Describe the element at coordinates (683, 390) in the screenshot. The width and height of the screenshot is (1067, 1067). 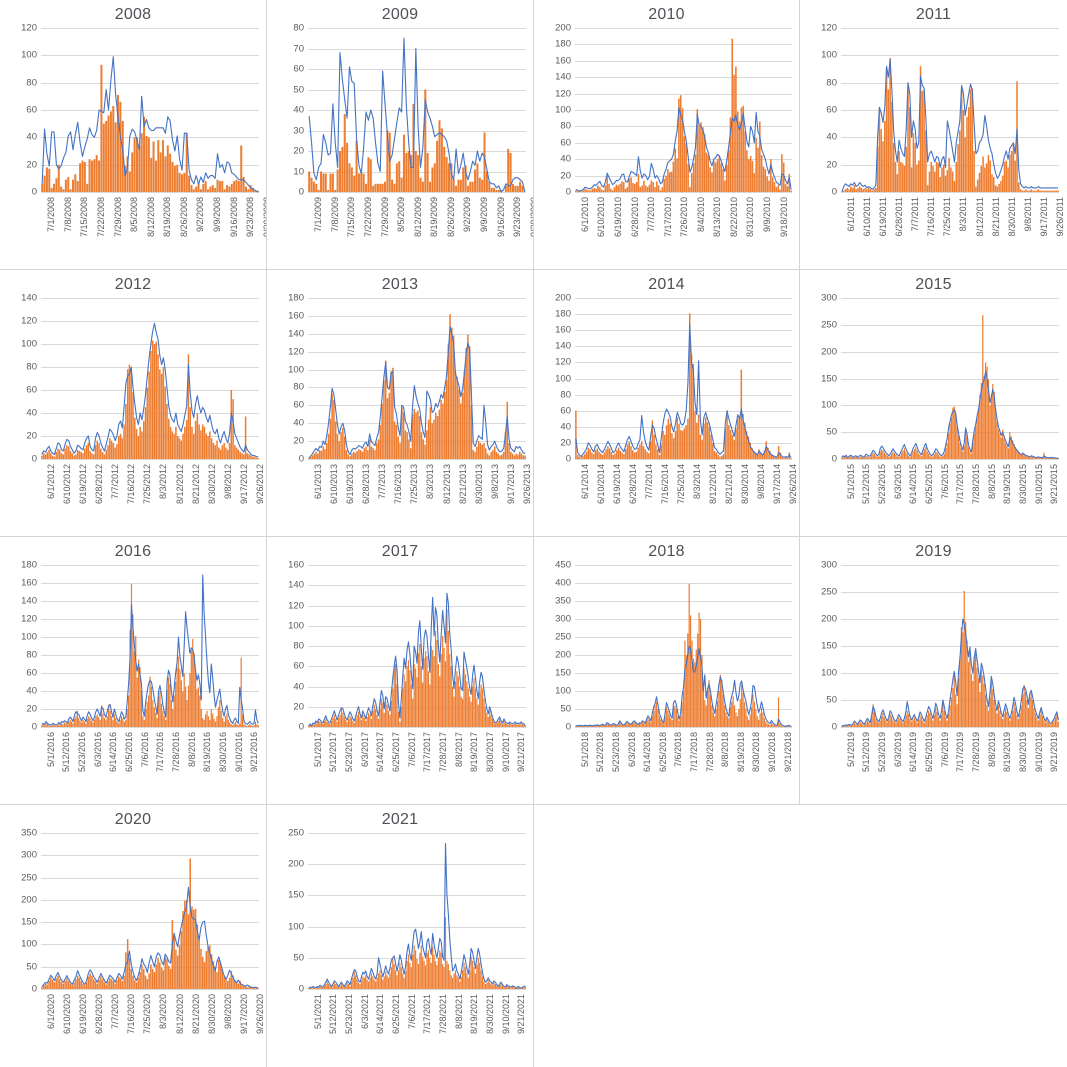
I see `line-series` at that location.